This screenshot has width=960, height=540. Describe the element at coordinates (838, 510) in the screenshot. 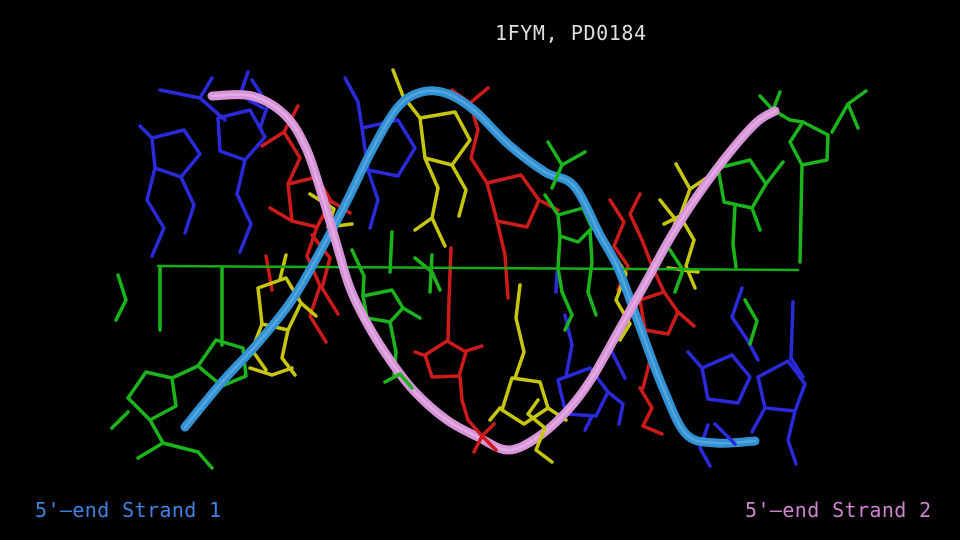

I see `strand2-label: 5'—end Strand 2` at that location.